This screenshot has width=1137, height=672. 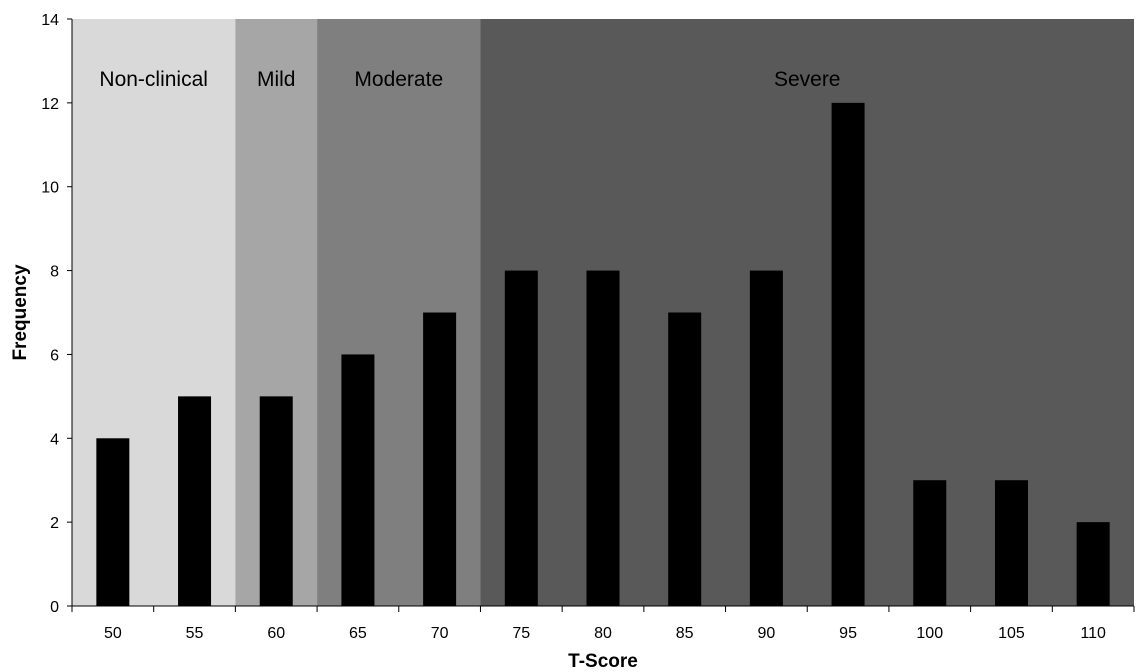 What do you see at coordinates (929, 633) in the screenshot?
I see `x-tick-label: 100` at bounding box center [929, 633].